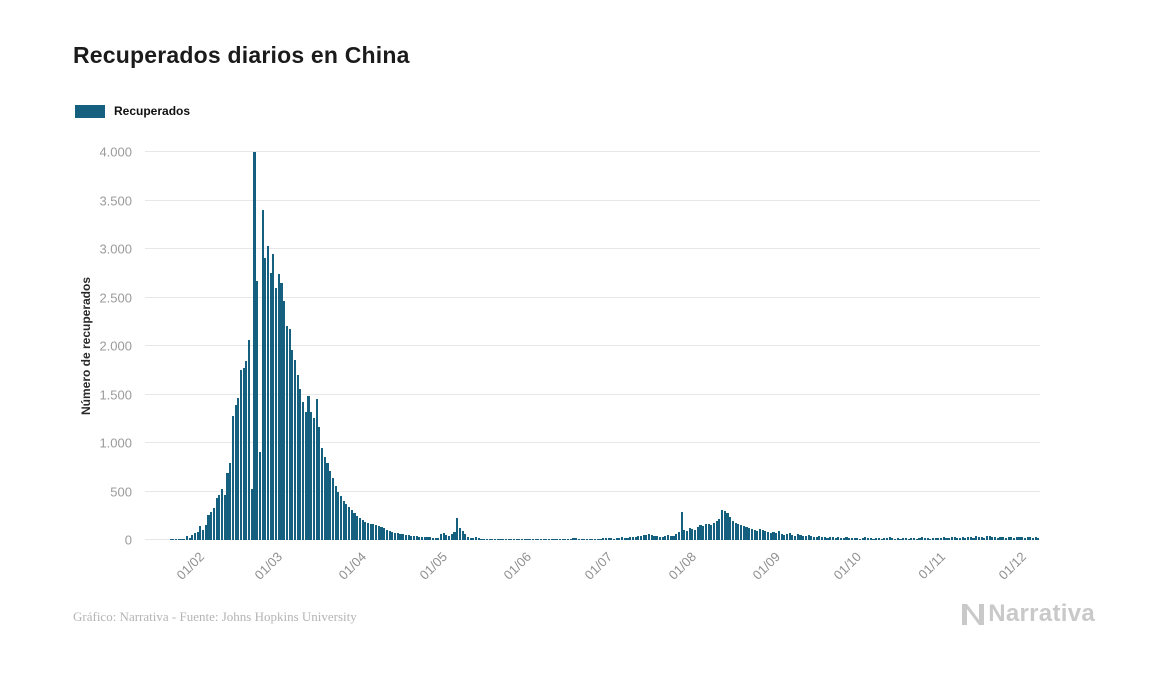 Image resolution: width=1157 pixels, height=674 pixels. What do you see at coordinates (973, 614) in the screenshot?
I see `narrativa-logo-icon` at bounding box center [973, 614].